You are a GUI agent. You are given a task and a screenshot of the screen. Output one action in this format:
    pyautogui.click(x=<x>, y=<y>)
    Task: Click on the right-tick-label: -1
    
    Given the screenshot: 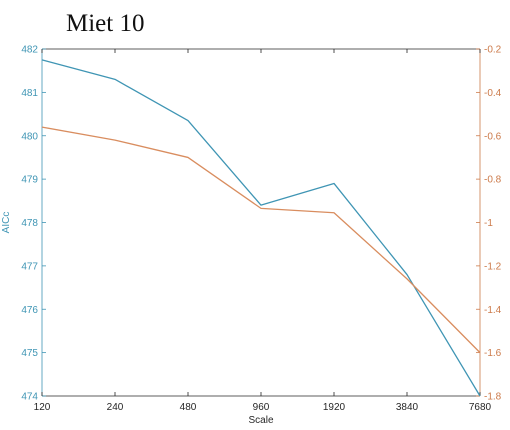 What is the action you would take?
    pyautogui.click(x=488, y=223)
    